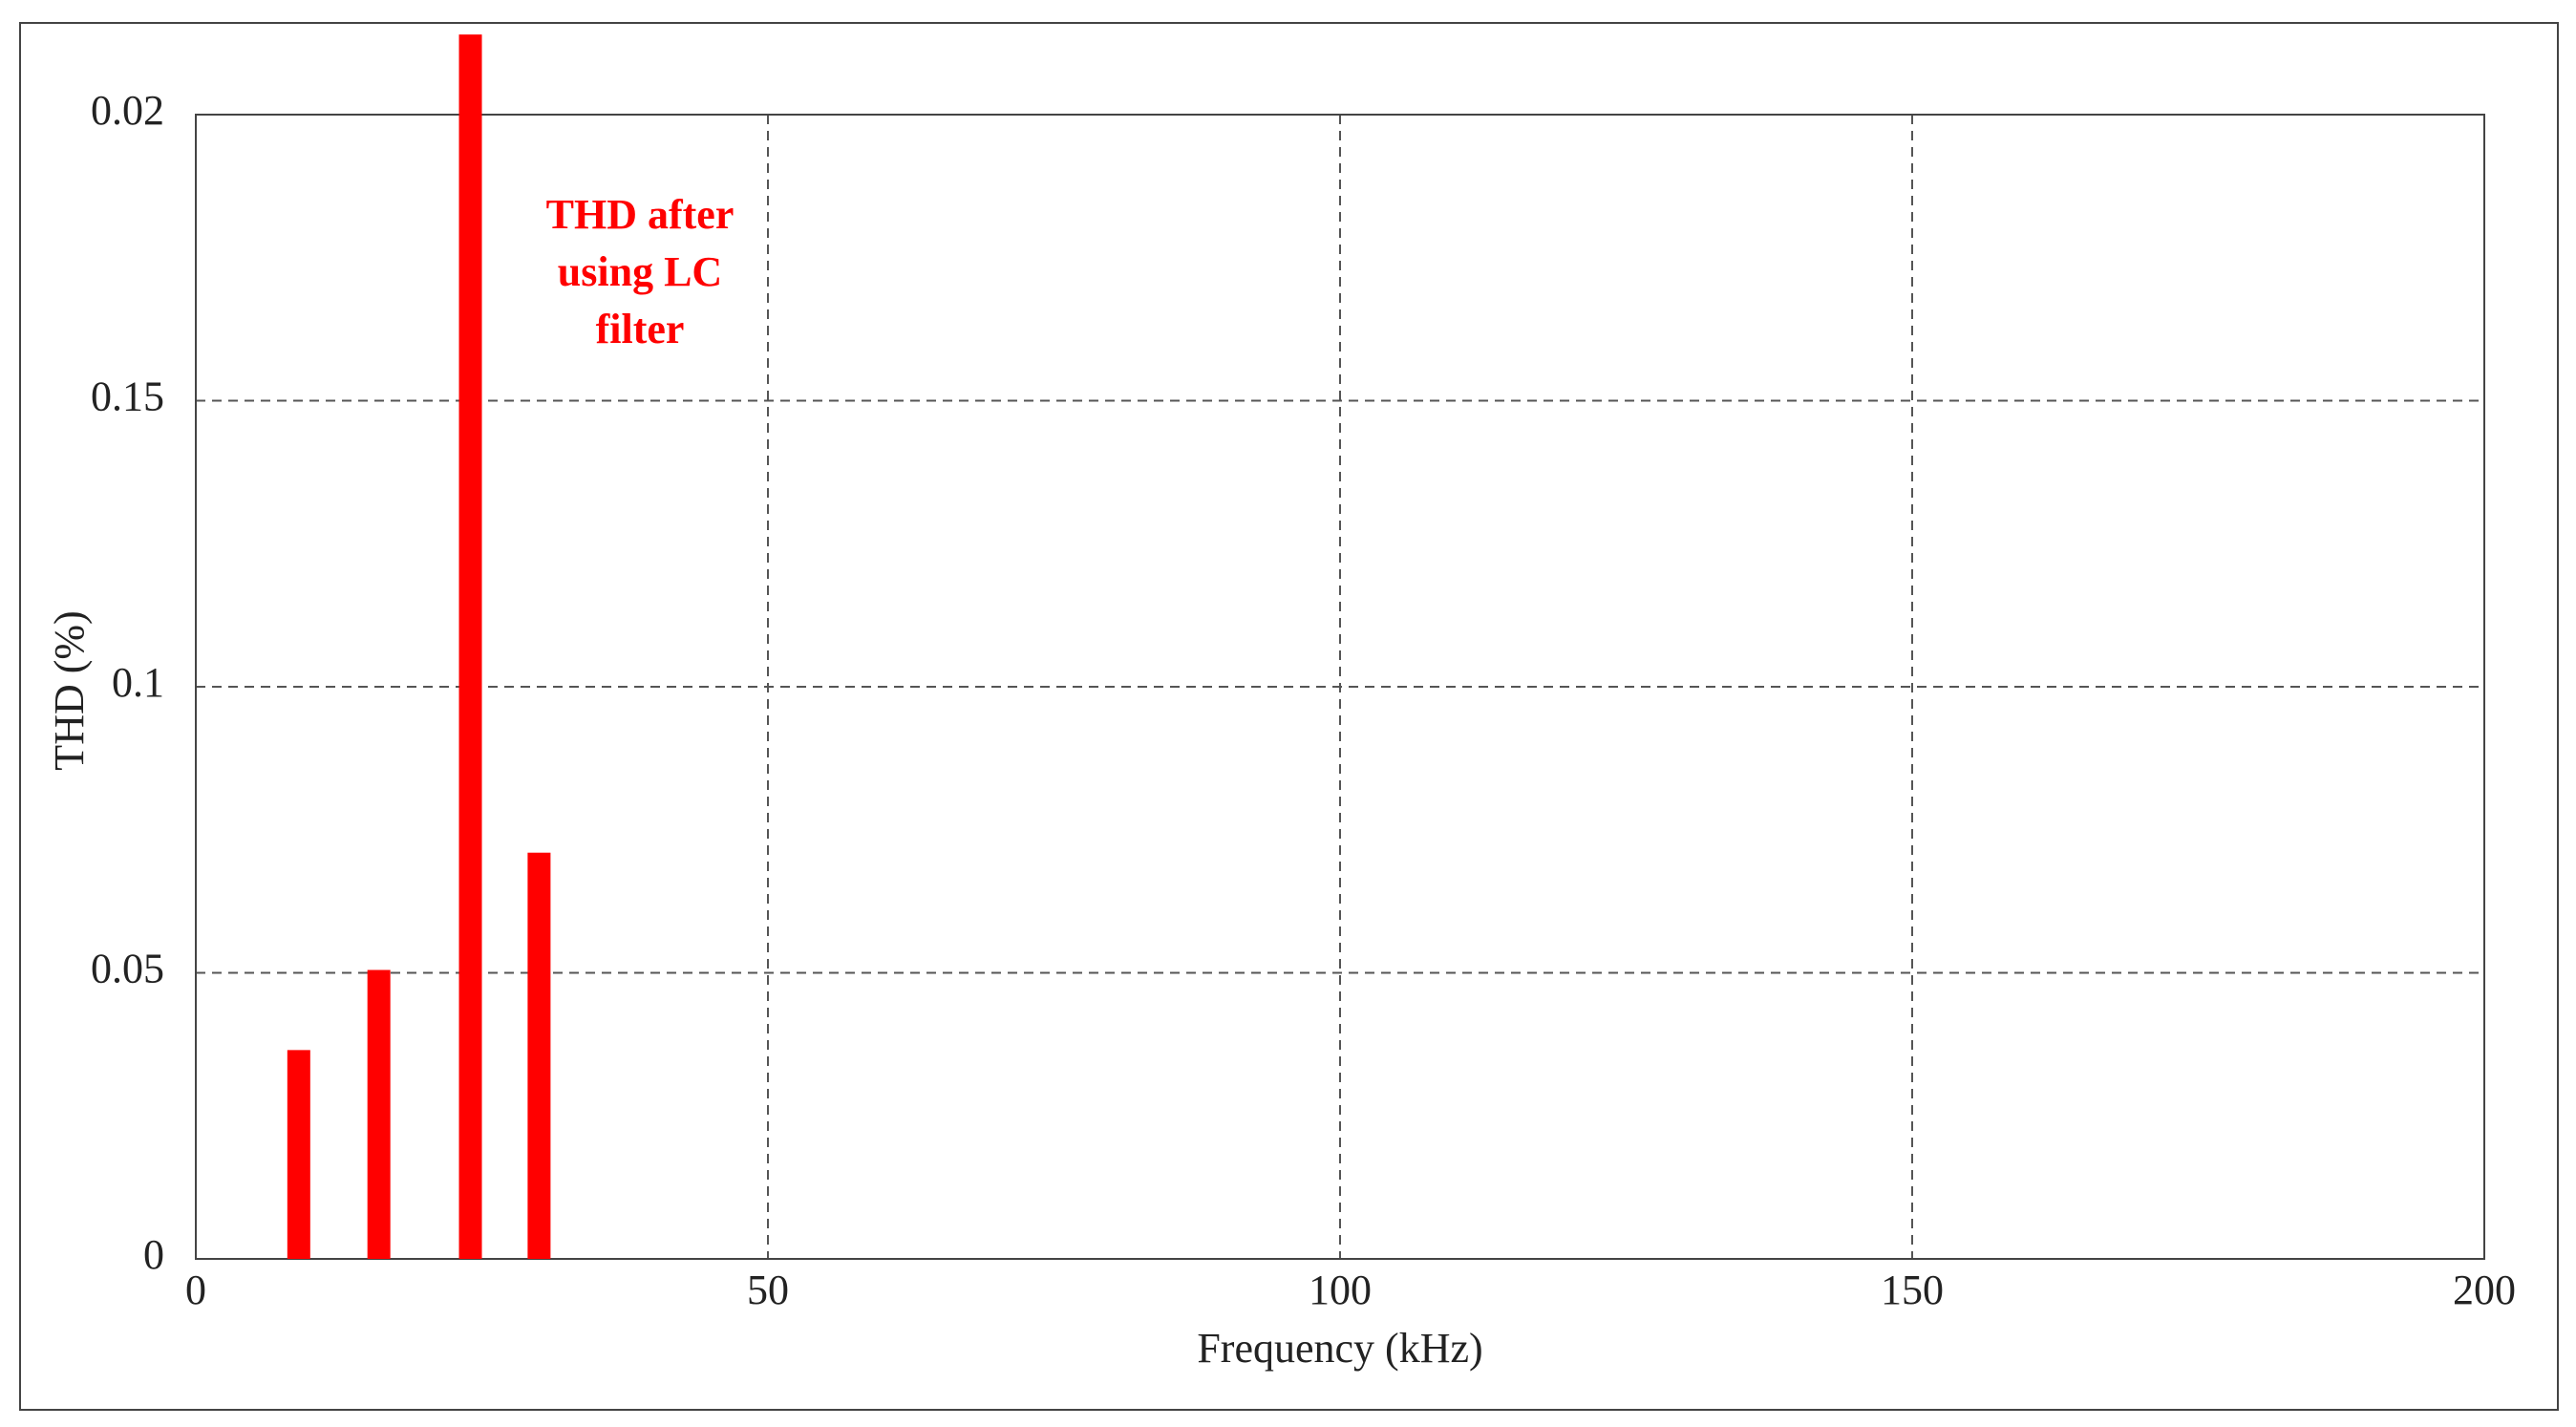  Describe the element at coordinates (153, 1254) in the screenshot. I see `y-tick-label: 0` at that location.